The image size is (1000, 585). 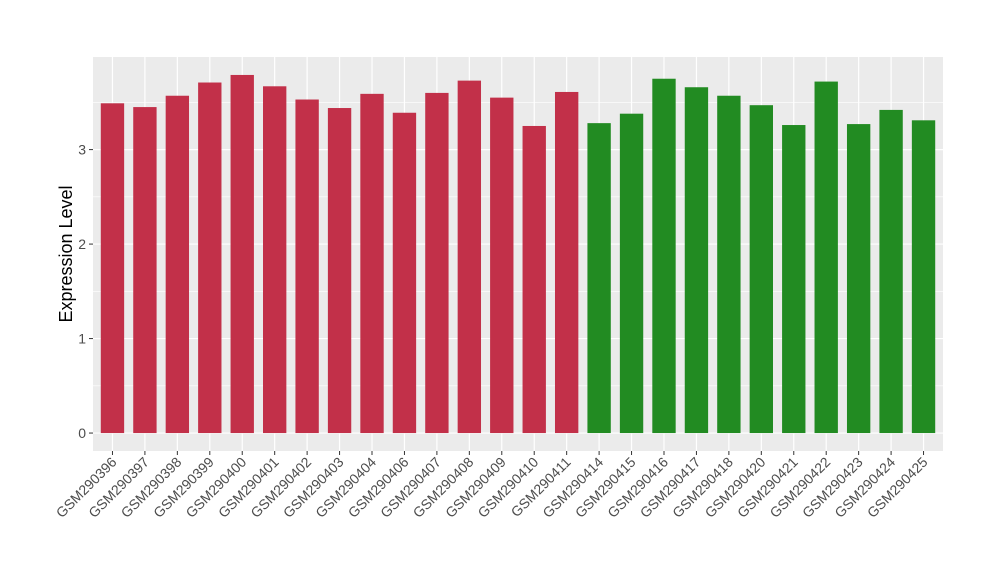 I want to click on bar-GSM290411, so click(x=566, y=262).